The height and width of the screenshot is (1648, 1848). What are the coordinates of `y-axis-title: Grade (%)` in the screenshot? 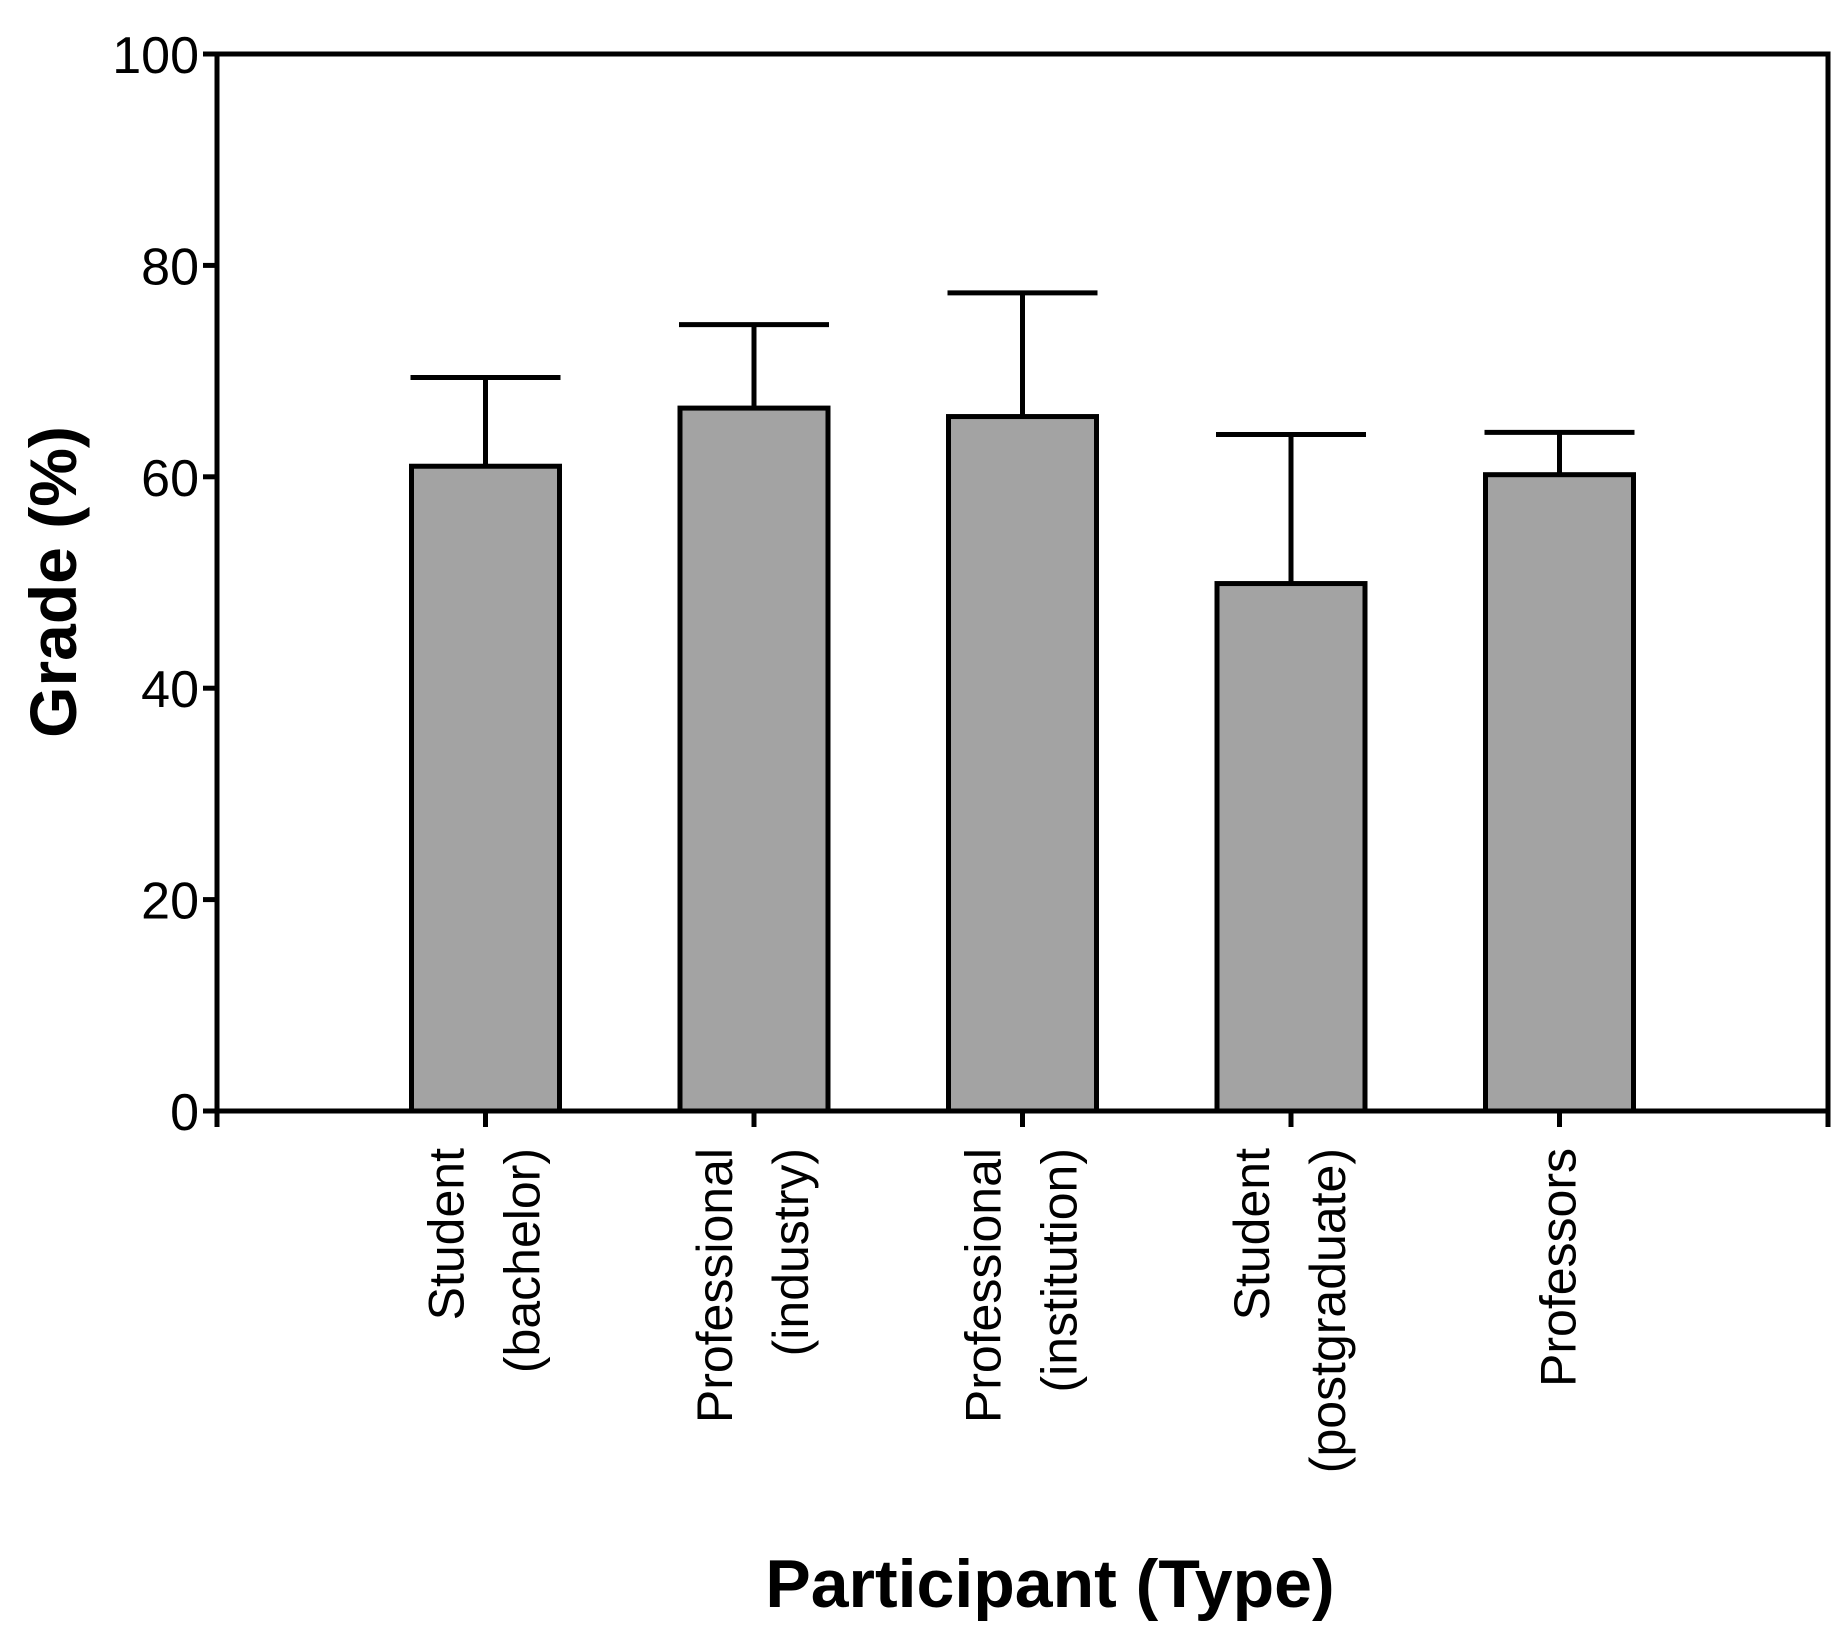 It's located at (53, 582).